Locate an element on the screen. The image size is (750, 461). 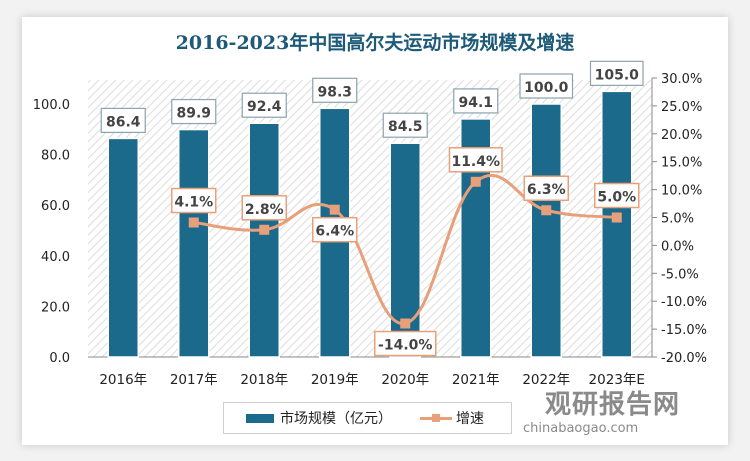
legend: 市场规模（亿元） 增速 is located at coordinates (367, 418).